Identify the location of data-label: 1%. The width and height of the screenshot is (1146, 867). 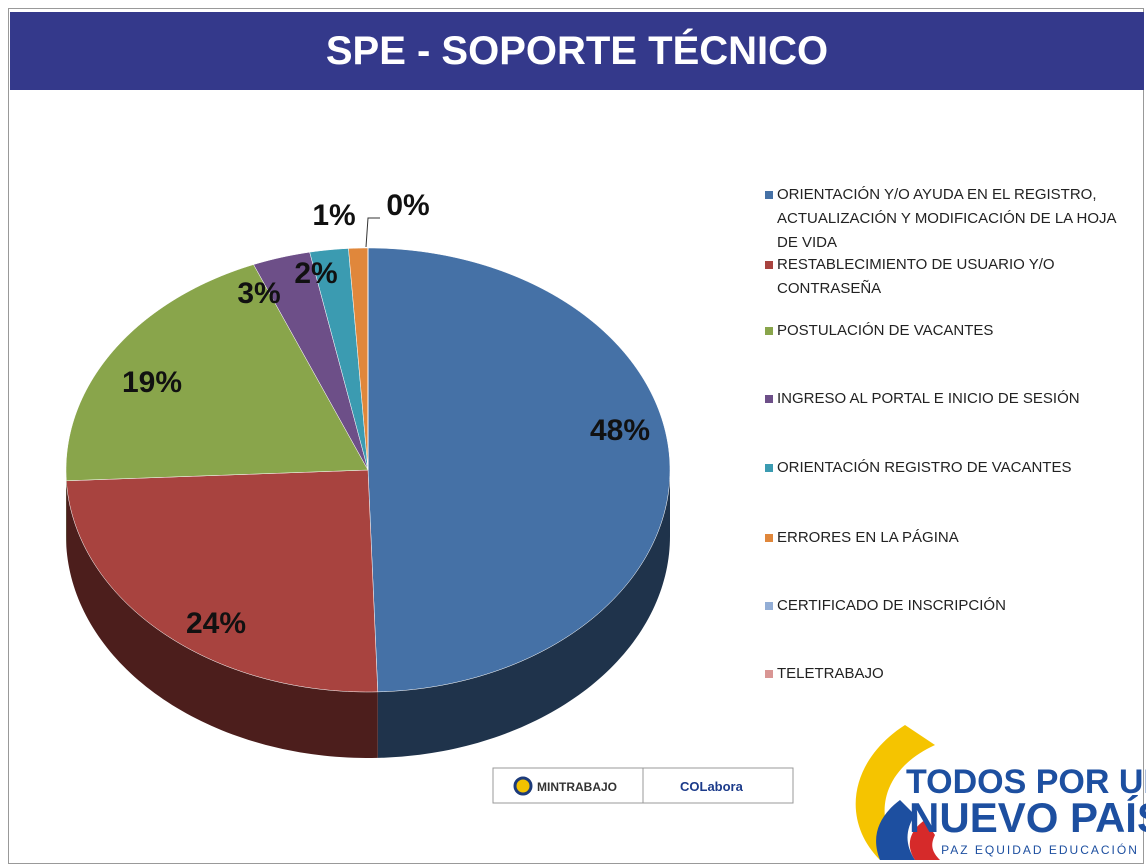
(333, 215).